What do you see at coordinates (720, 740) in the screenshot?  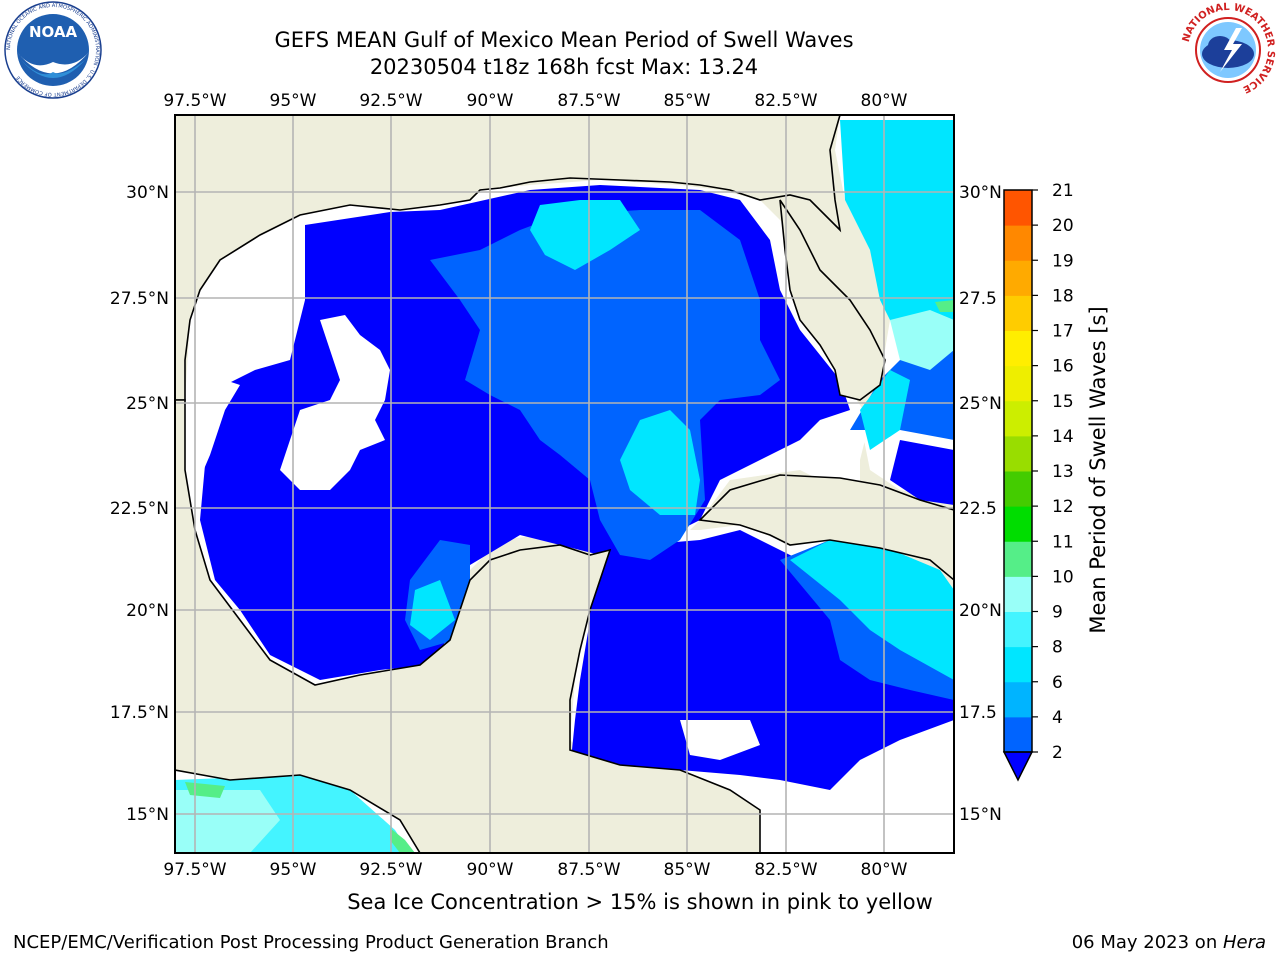 I see `low-area-southeast` at bounding box center [720, 740].